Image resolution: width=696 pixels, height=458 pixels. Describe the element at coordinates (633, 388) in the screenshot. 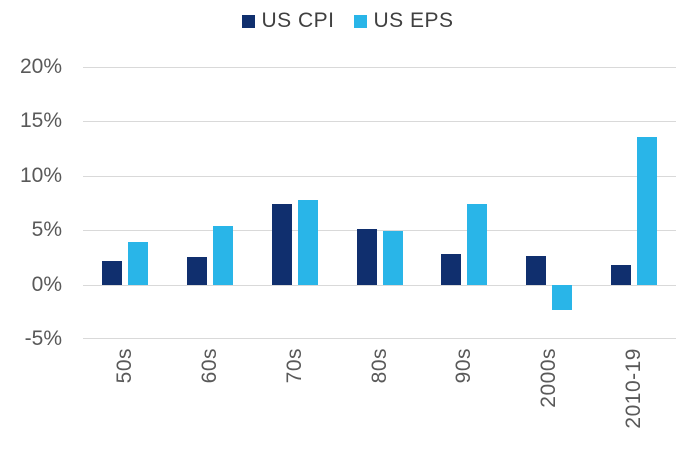

I see `x-axis-label-2010-19: 2010-19` at that location.